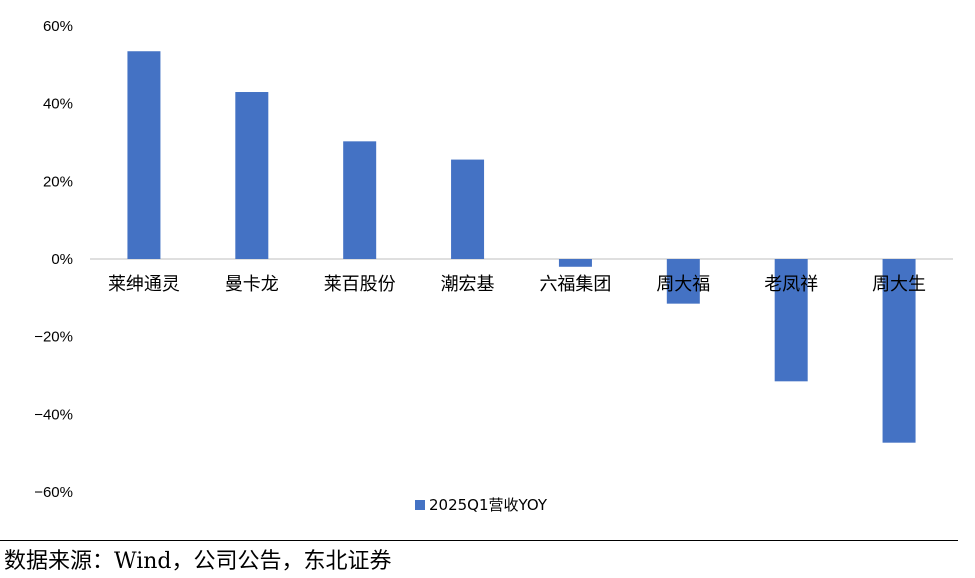 The width and height of the screenshot is (975, 578). Describe the element at coordinates (899, 284) in the screenshot. I see `x-category-label: 周大生` at that location.